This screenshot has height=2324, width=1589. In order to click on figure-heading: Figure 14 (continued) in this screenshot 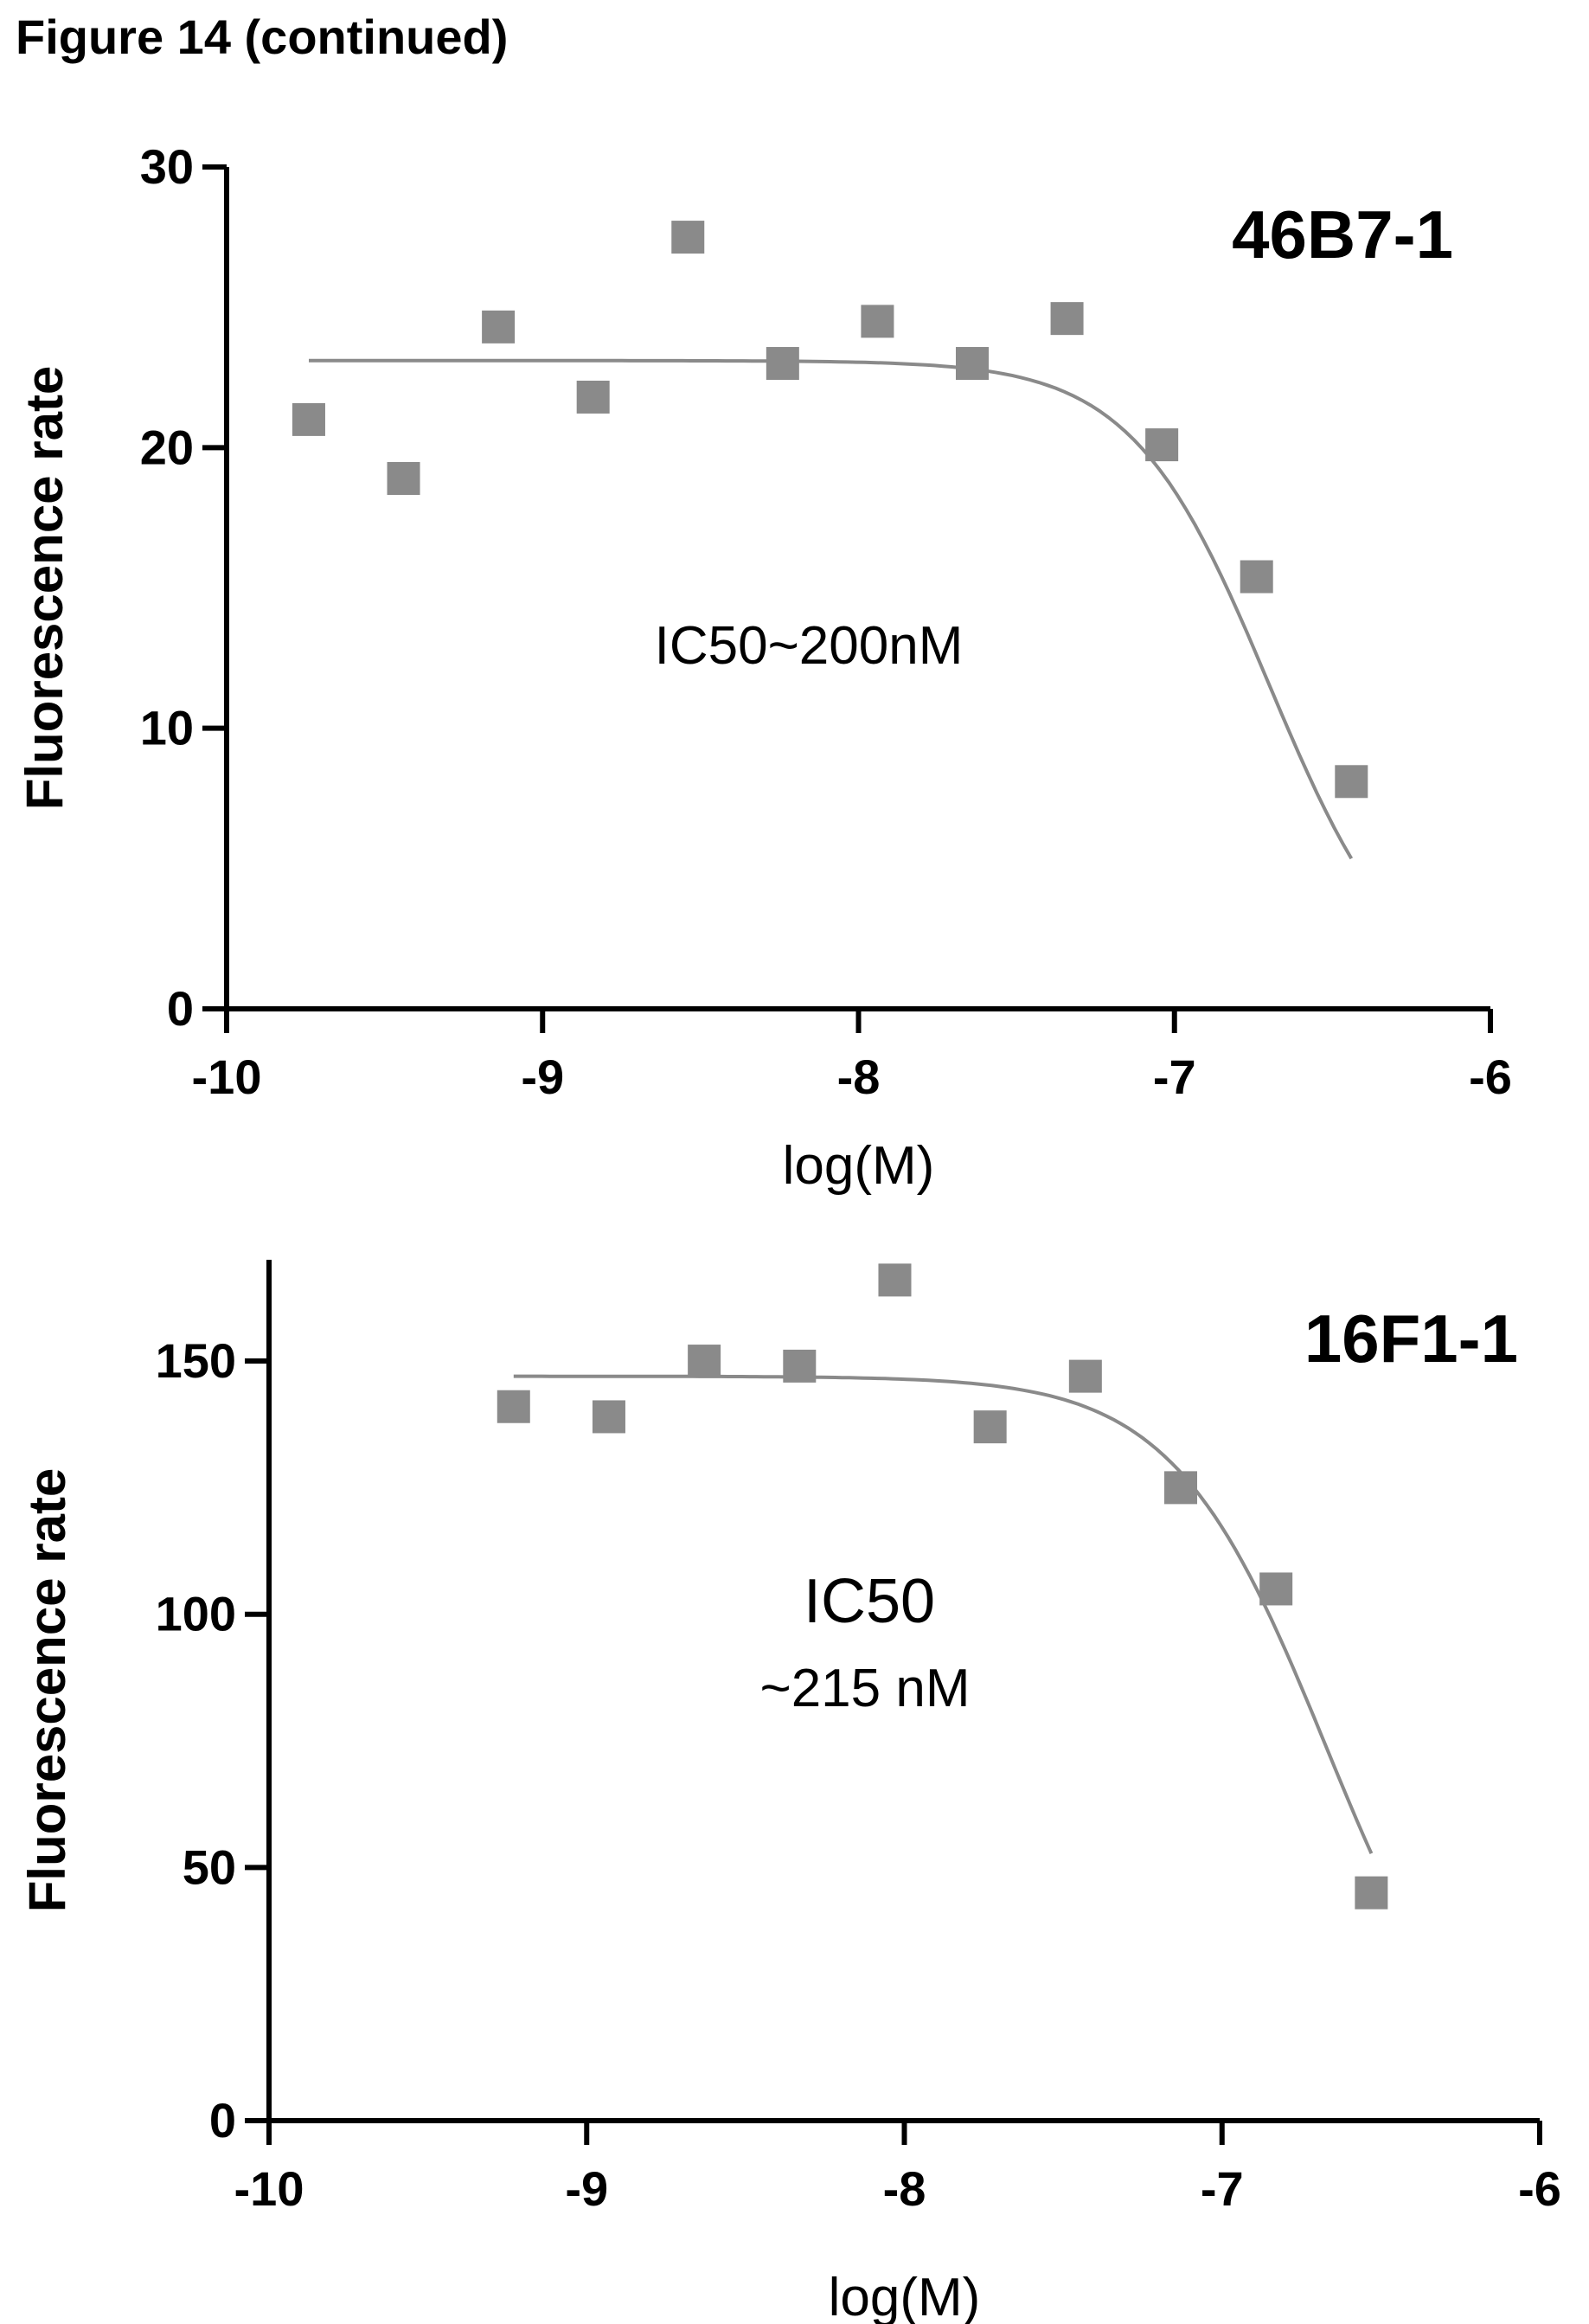, I will do `click(262, 37)`.